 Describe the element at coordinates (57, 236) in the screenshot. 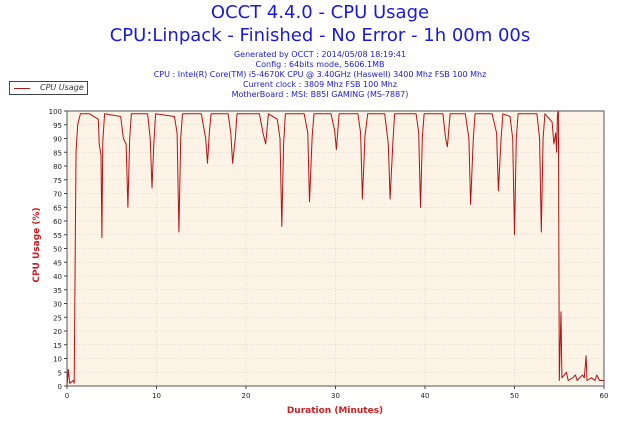

I see `y-tick-label: 55` at that location.